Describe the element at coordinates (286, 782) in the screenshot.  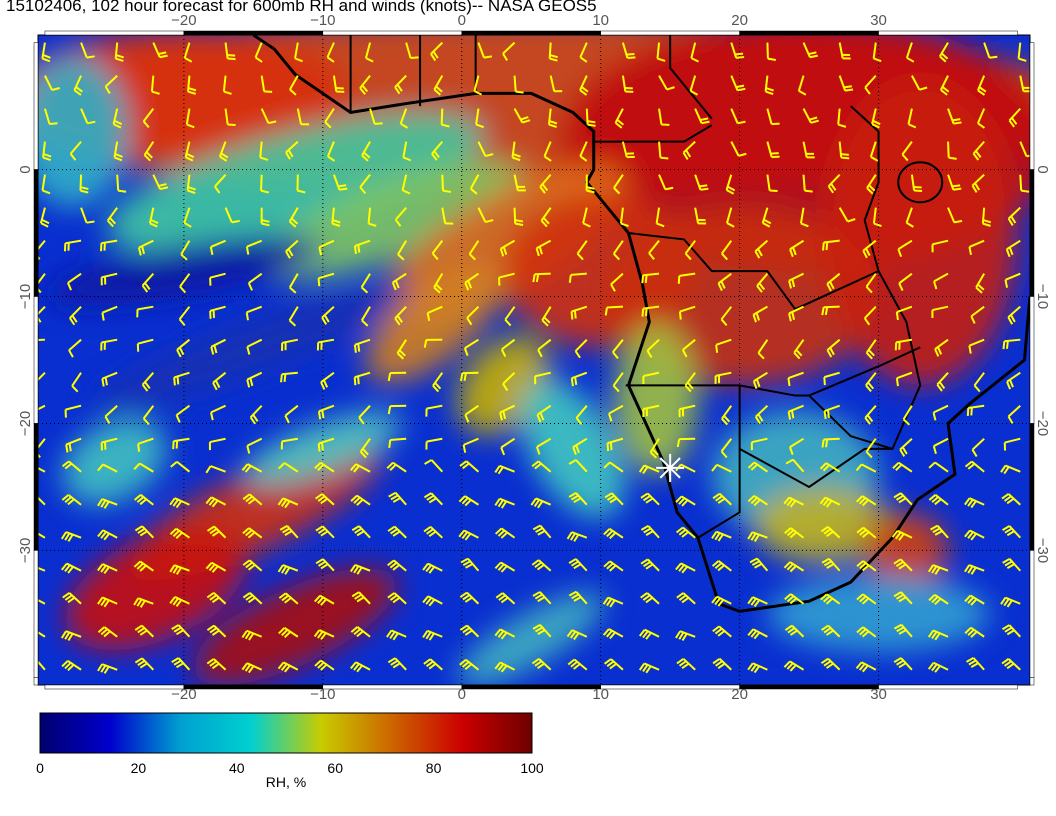
I see `colorbar-label: RH, %` at that location.